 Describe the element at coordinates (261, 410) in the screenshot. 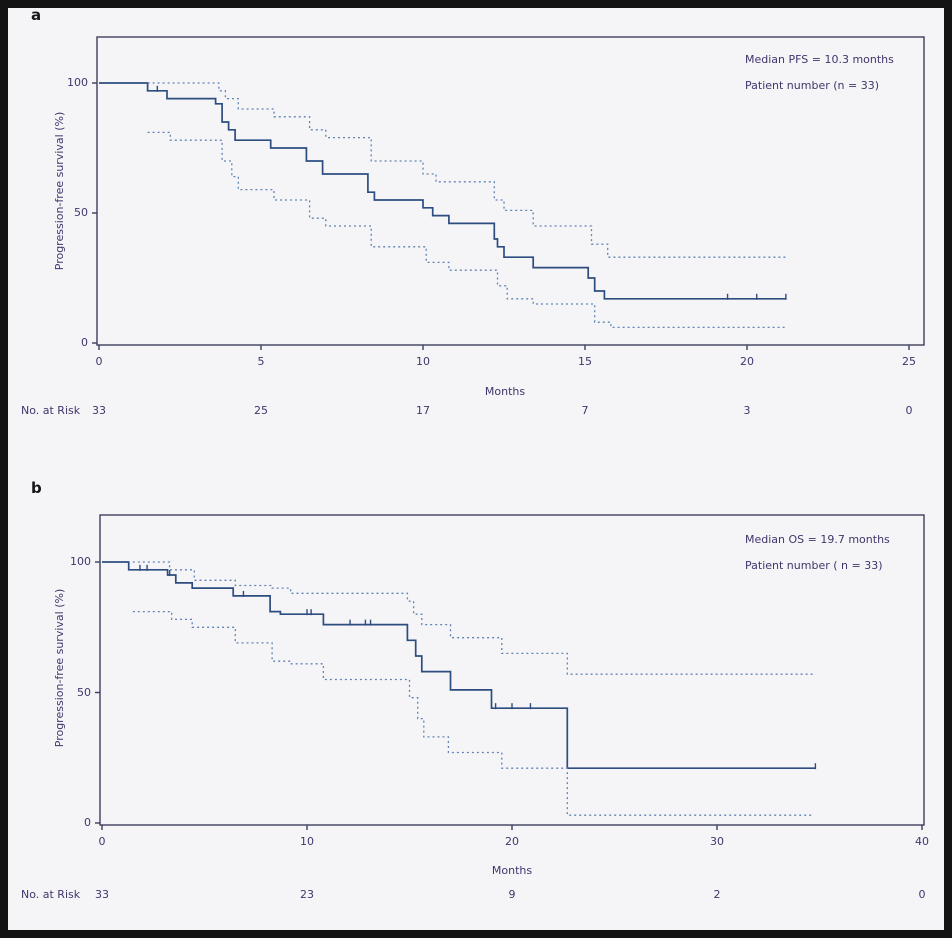

I see `panel-a-at-risk-value: 25` at that location.